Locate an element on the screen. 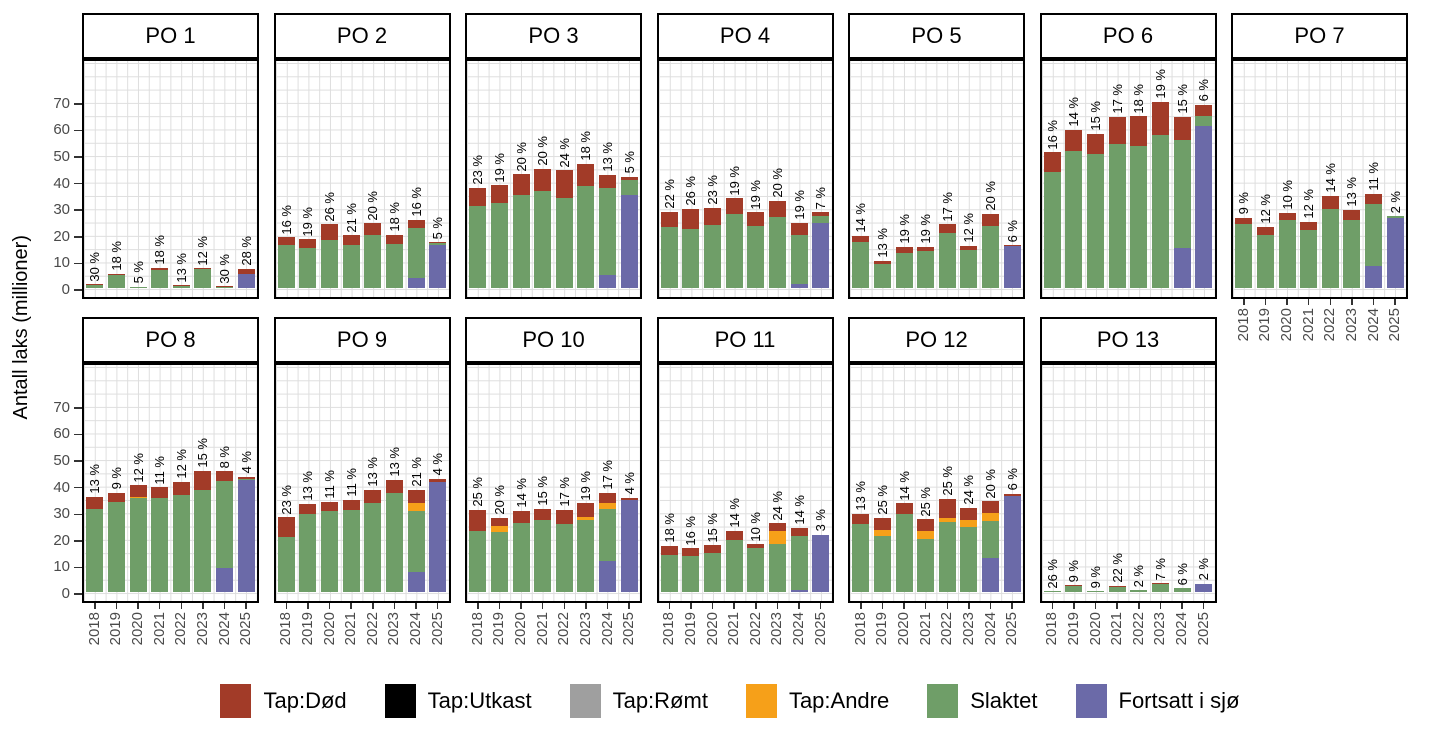 This screenshot has height=753, width=1431. percent-label-2020: 15 % is located at coordinates (1096, 116).